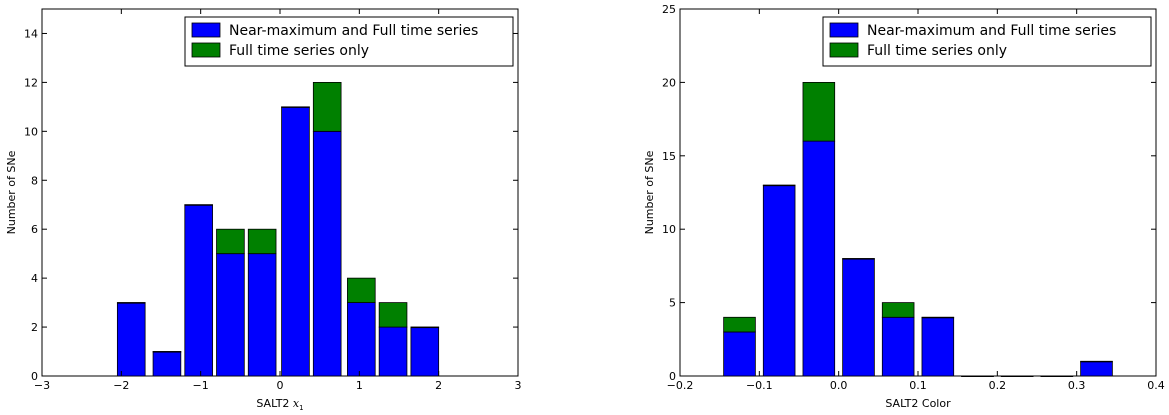 This screenshot has height=415, width=1169. I want to click on x-tick-label: 0.1, so click(918, 385).